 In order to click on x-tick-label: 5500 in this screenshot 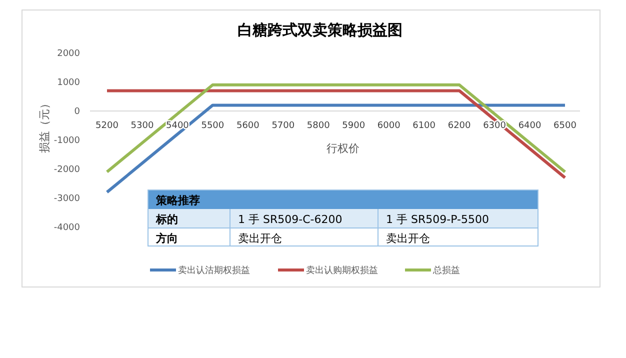, I will do `click(212, 126)`.